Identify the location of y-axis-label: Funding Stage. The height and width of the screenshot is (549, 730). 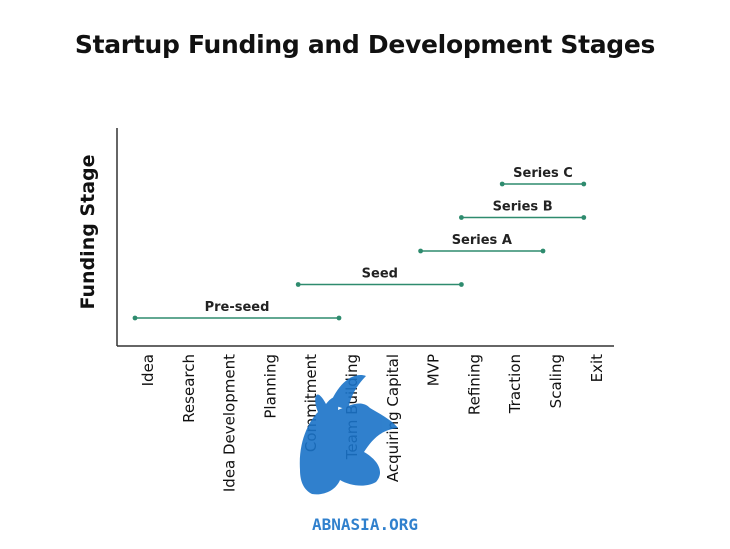
(88, 231).